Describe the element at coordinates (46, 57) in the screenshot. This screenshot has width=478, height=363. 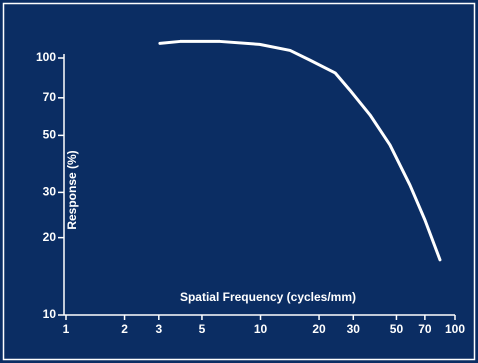
I see `y-tick-label: 100` at that location.